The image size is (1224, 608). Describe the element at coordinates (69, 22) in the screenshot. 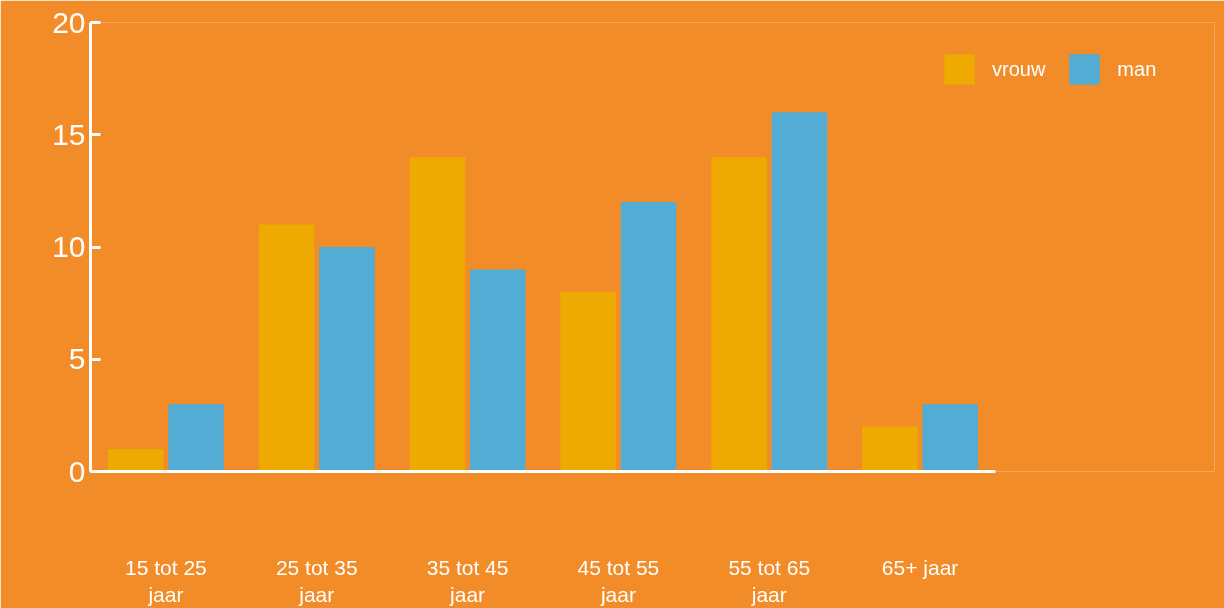

I see `y-tick-label: 20` at that location.